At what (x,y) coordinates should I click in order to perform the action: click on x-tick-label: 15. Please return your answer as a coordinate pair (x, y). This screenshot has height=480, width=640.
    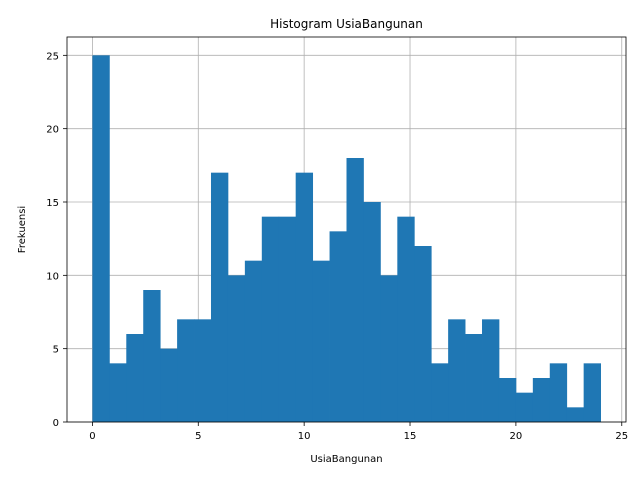
    Looking at the image, I should click on (410, 436).